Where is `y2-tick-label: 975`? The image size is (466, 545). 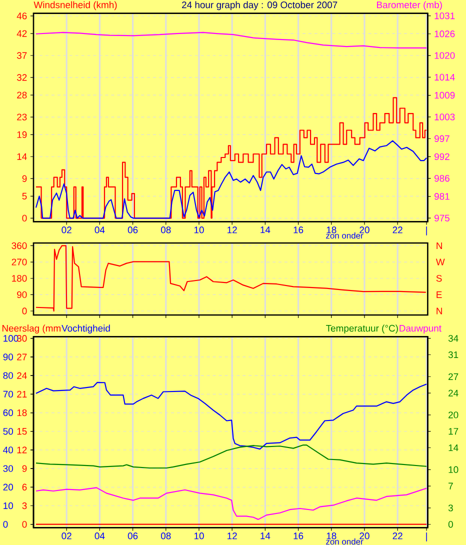
y2-tick-label: 975 is located at coordinates (442, 218).